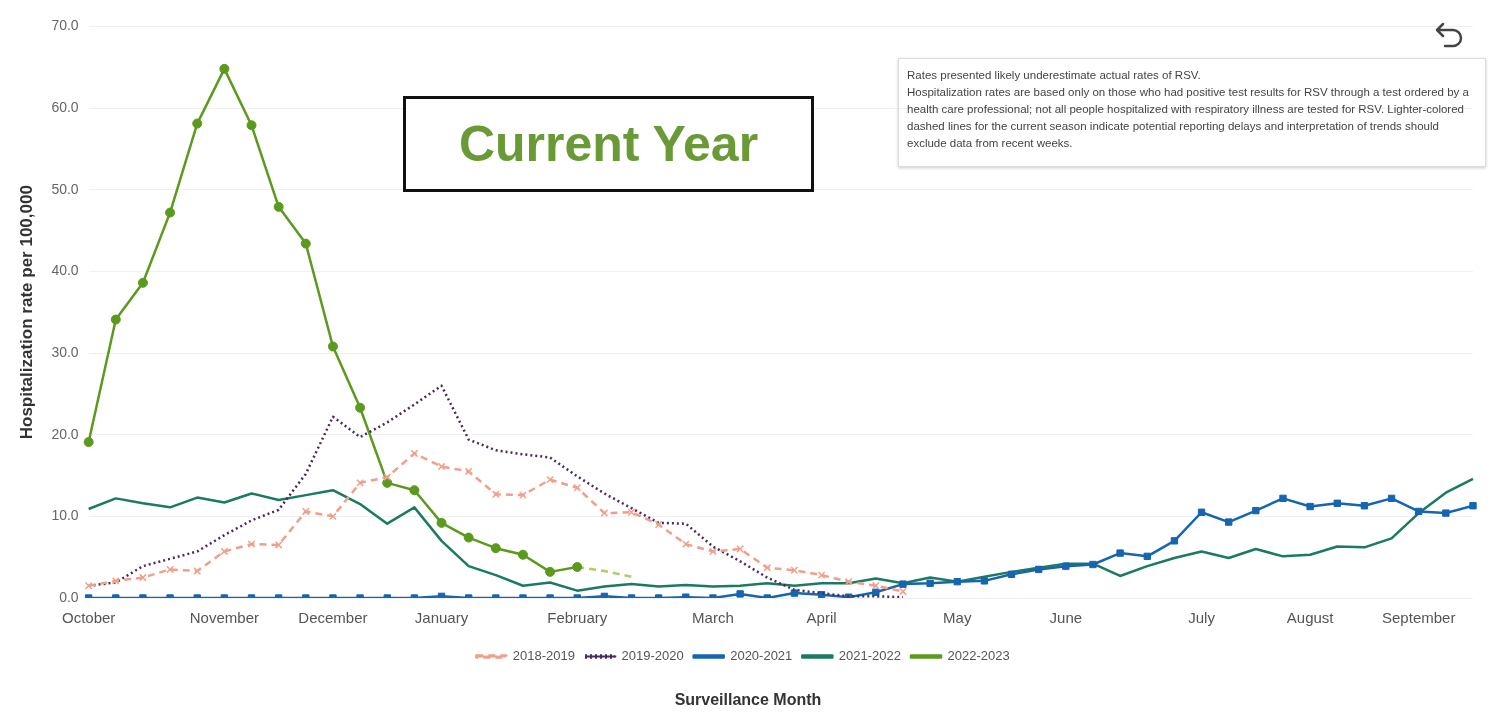 The height and width of the screenshot is (727, 1499). Describe the element at coordinates (1419, 618) in the screenshot. I see `x-tick-label: September` at that location.